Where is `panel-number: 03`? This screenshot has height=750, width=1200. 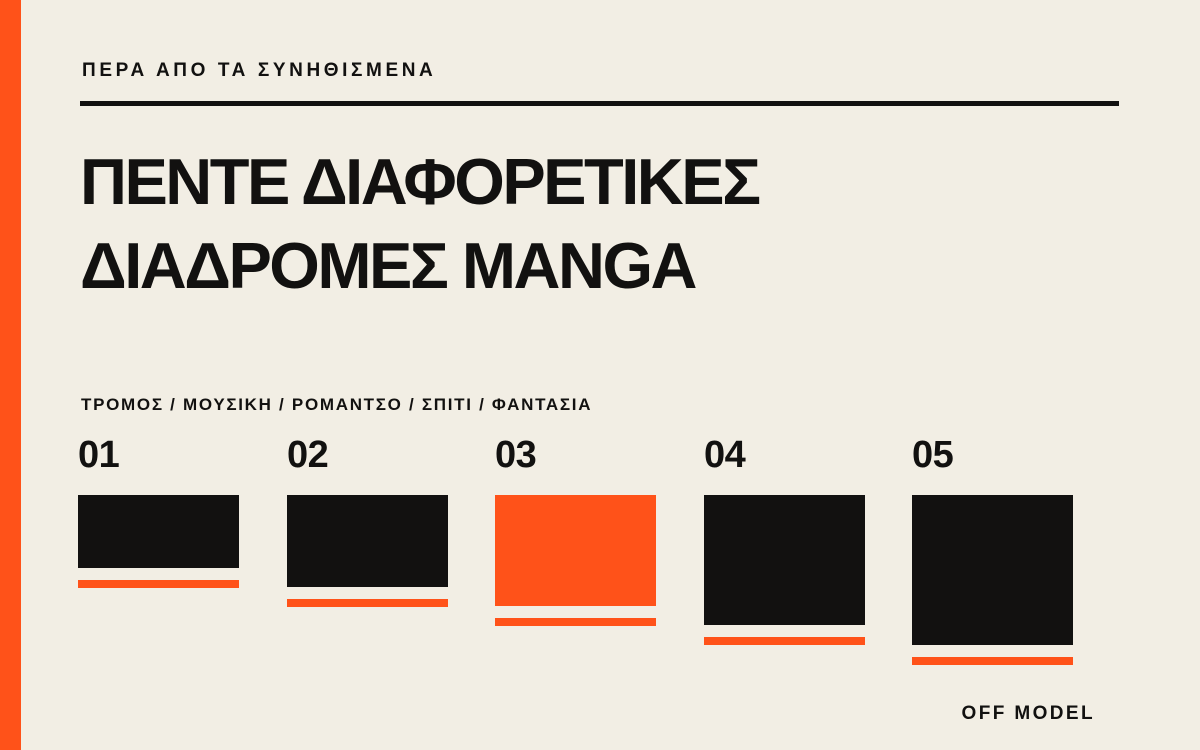
panel-number: 03 is located at coordinates (516, 455).